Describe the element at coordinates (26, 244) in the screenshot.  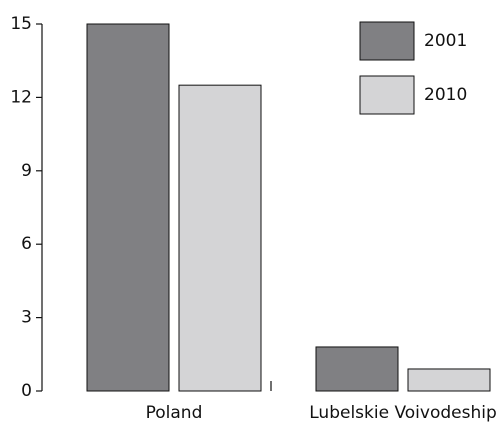
I see `y-tick-label: 6` at that location.